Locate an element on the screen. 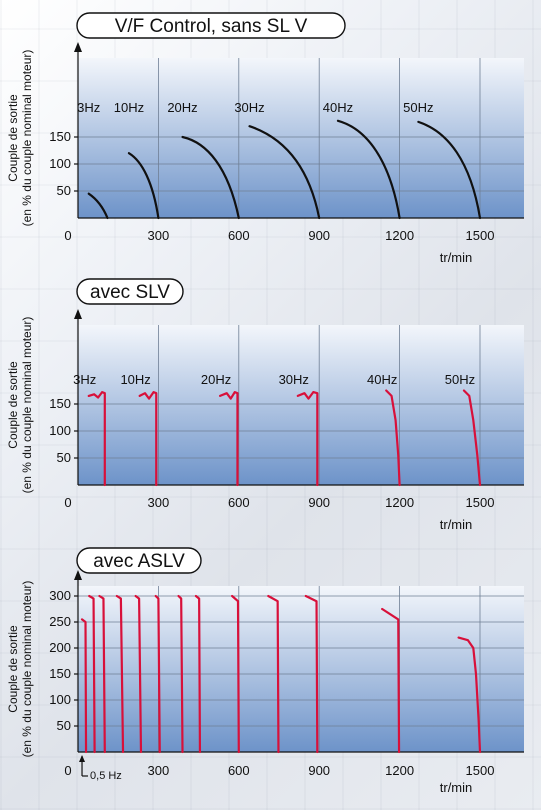 This screenshot has width=541, height=810. chart-title: avec ASLV is located at coordinates (139, 561).